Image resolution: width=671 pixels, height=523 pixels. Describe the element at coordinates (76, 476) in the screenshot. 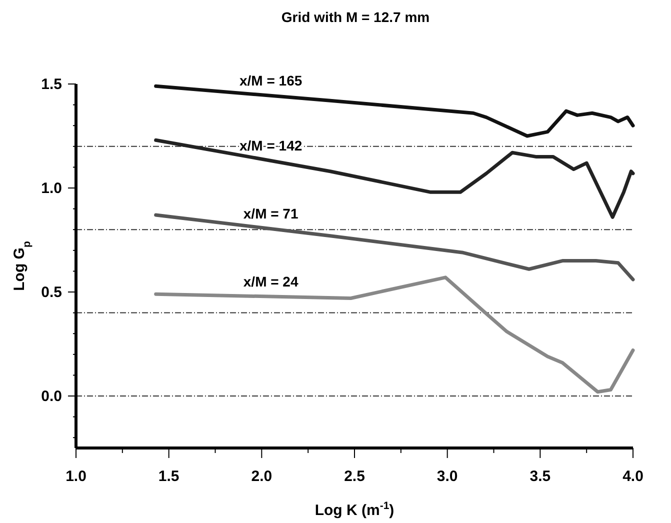

I see `x-tick-label: 1.0` at that location.